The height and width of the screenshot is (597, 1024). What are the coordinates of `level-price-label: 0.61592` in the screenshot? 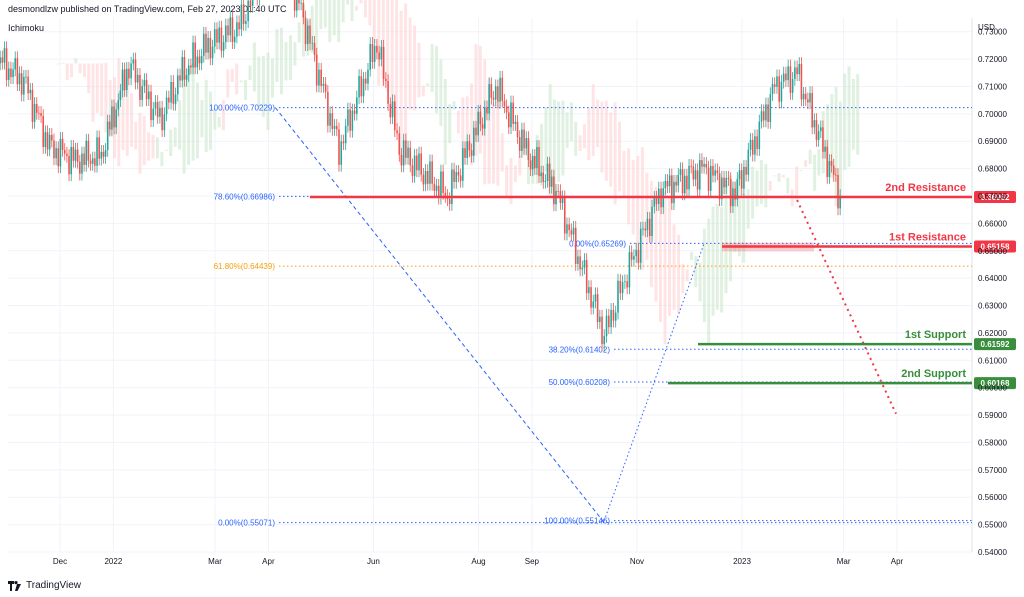 It's located at (995, 344).